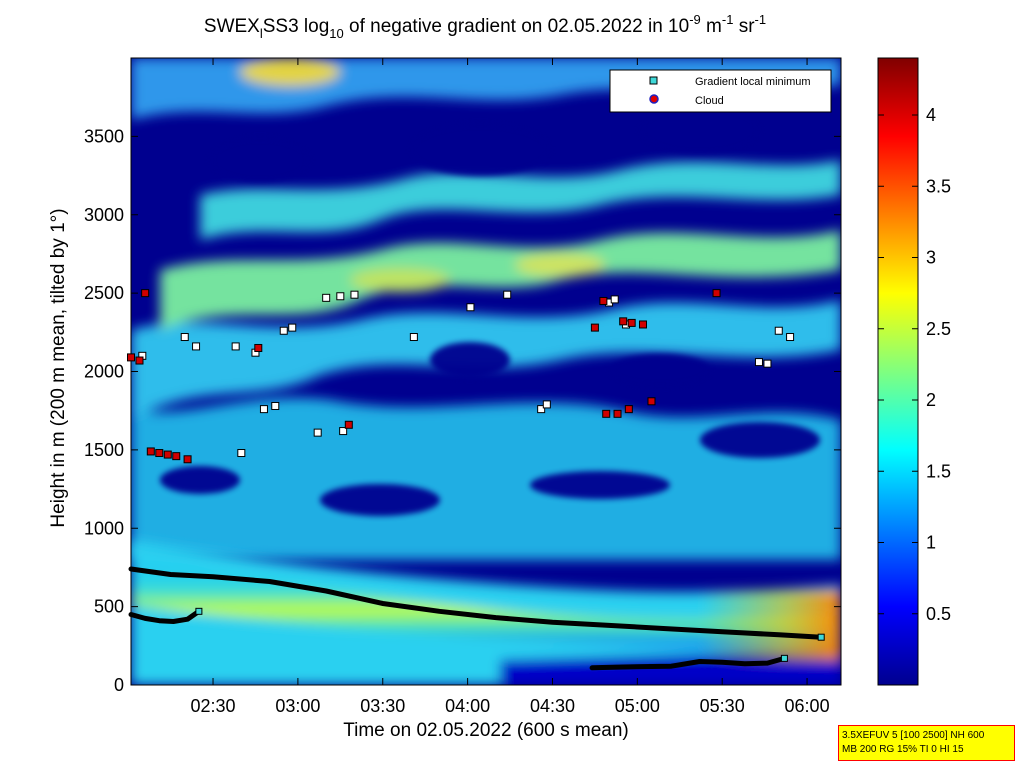  Describe the element at coordinates (753, 82) in the screenshot. I see `legend-label-minimum: Gradient local minimum` at that location.